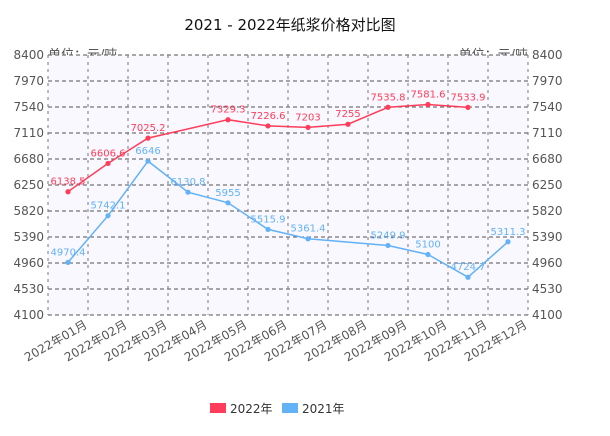 Image resolution: width=610 pixels, height=436 pixels. I want to click on chart-title: 2021 - 2022年纸浆价格对比图, so click(289, 25).